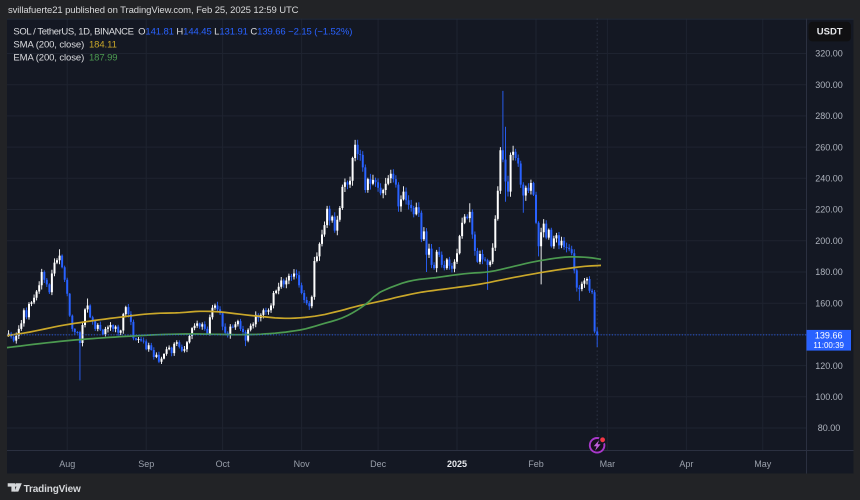 The width and height of the screenshot is (860, 500). Describe the element at coordinates (829, 397) in the screenshot. I see `svg-text: 100.00` at that location.